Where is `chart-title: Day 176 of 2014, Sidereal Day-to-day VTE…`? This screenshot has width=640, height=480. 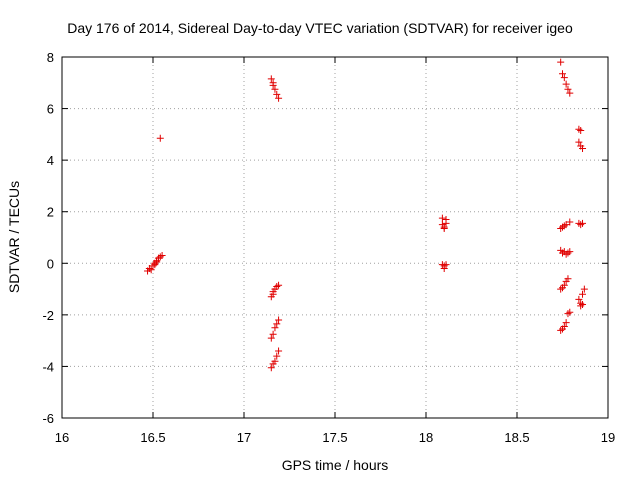 chart-title: Day 176 of 2014, Sidereal Day-to-day VTE… is located at coordinates (320, 28).